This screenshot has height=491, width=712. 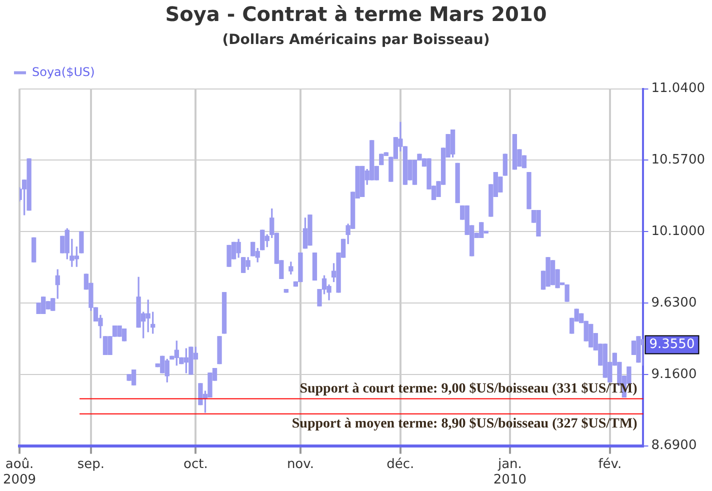 I want to click on x-tick-label: aoû. 2009, so click(x=19, y=472).